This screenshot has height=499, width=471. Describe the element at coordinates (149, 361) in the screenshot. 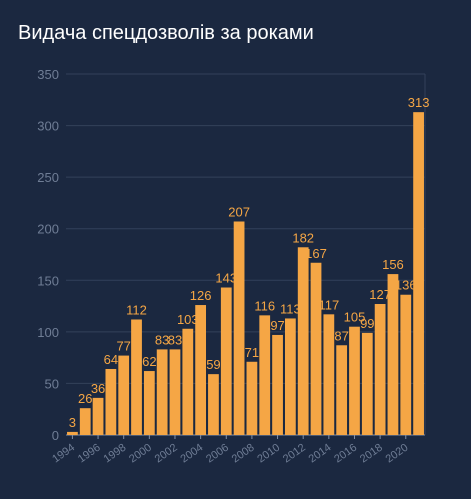

I see `data-label: 62` at that location.